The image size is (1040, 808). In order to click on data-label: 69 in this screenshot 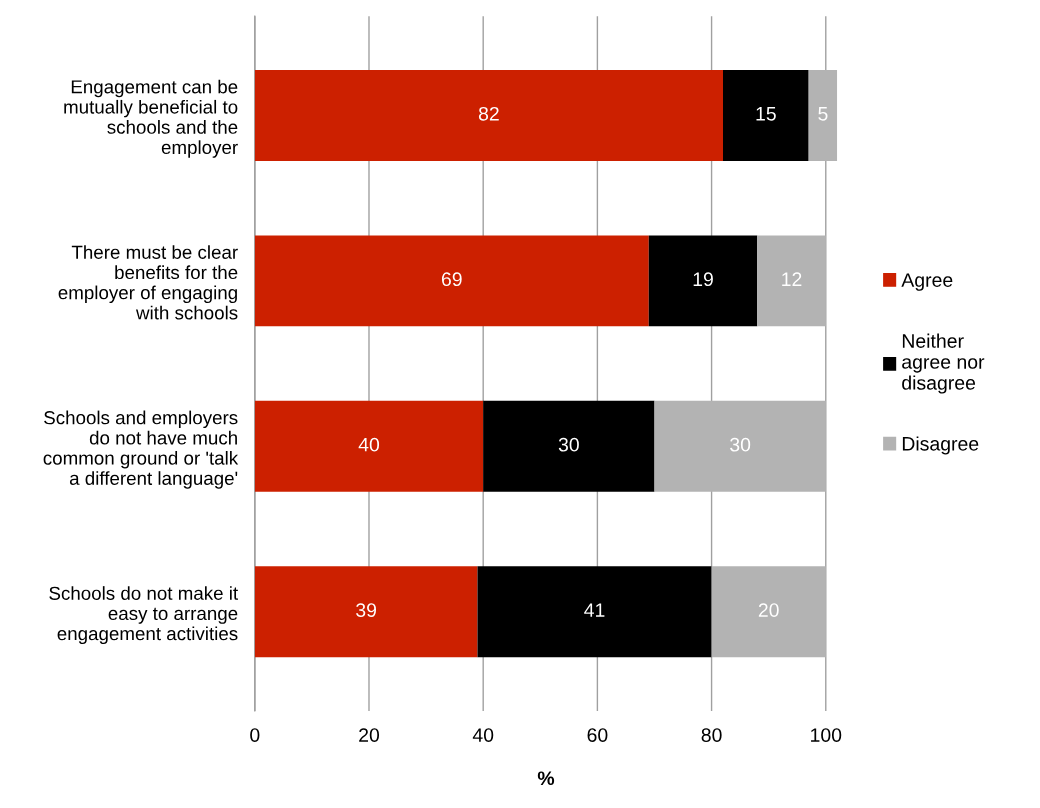, I will do `click(451, 279)`.